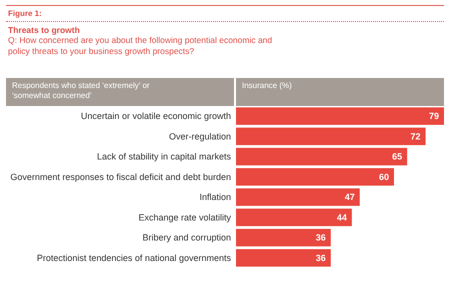  I want to click on data-label: 65, so click(397, 157).